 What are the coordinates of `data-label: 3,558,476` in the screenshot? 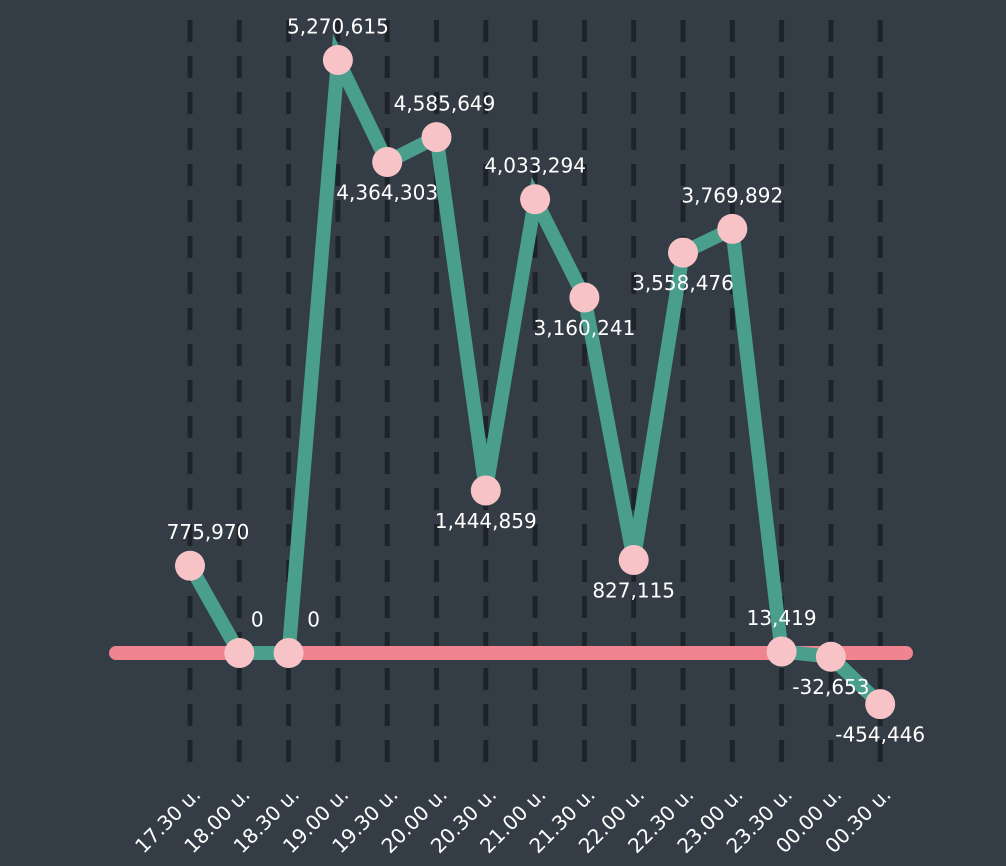 It's located at (683, 283).